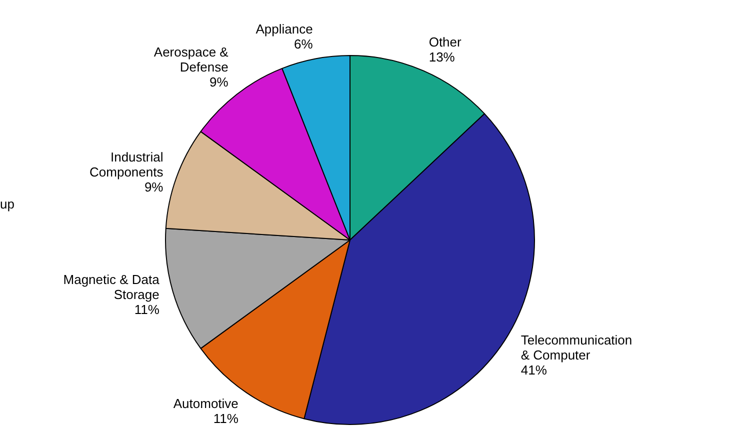 Image resolution: width=729 pixels, height=429 pixels. I want to click on data-label: 13%, so click(442, 56).